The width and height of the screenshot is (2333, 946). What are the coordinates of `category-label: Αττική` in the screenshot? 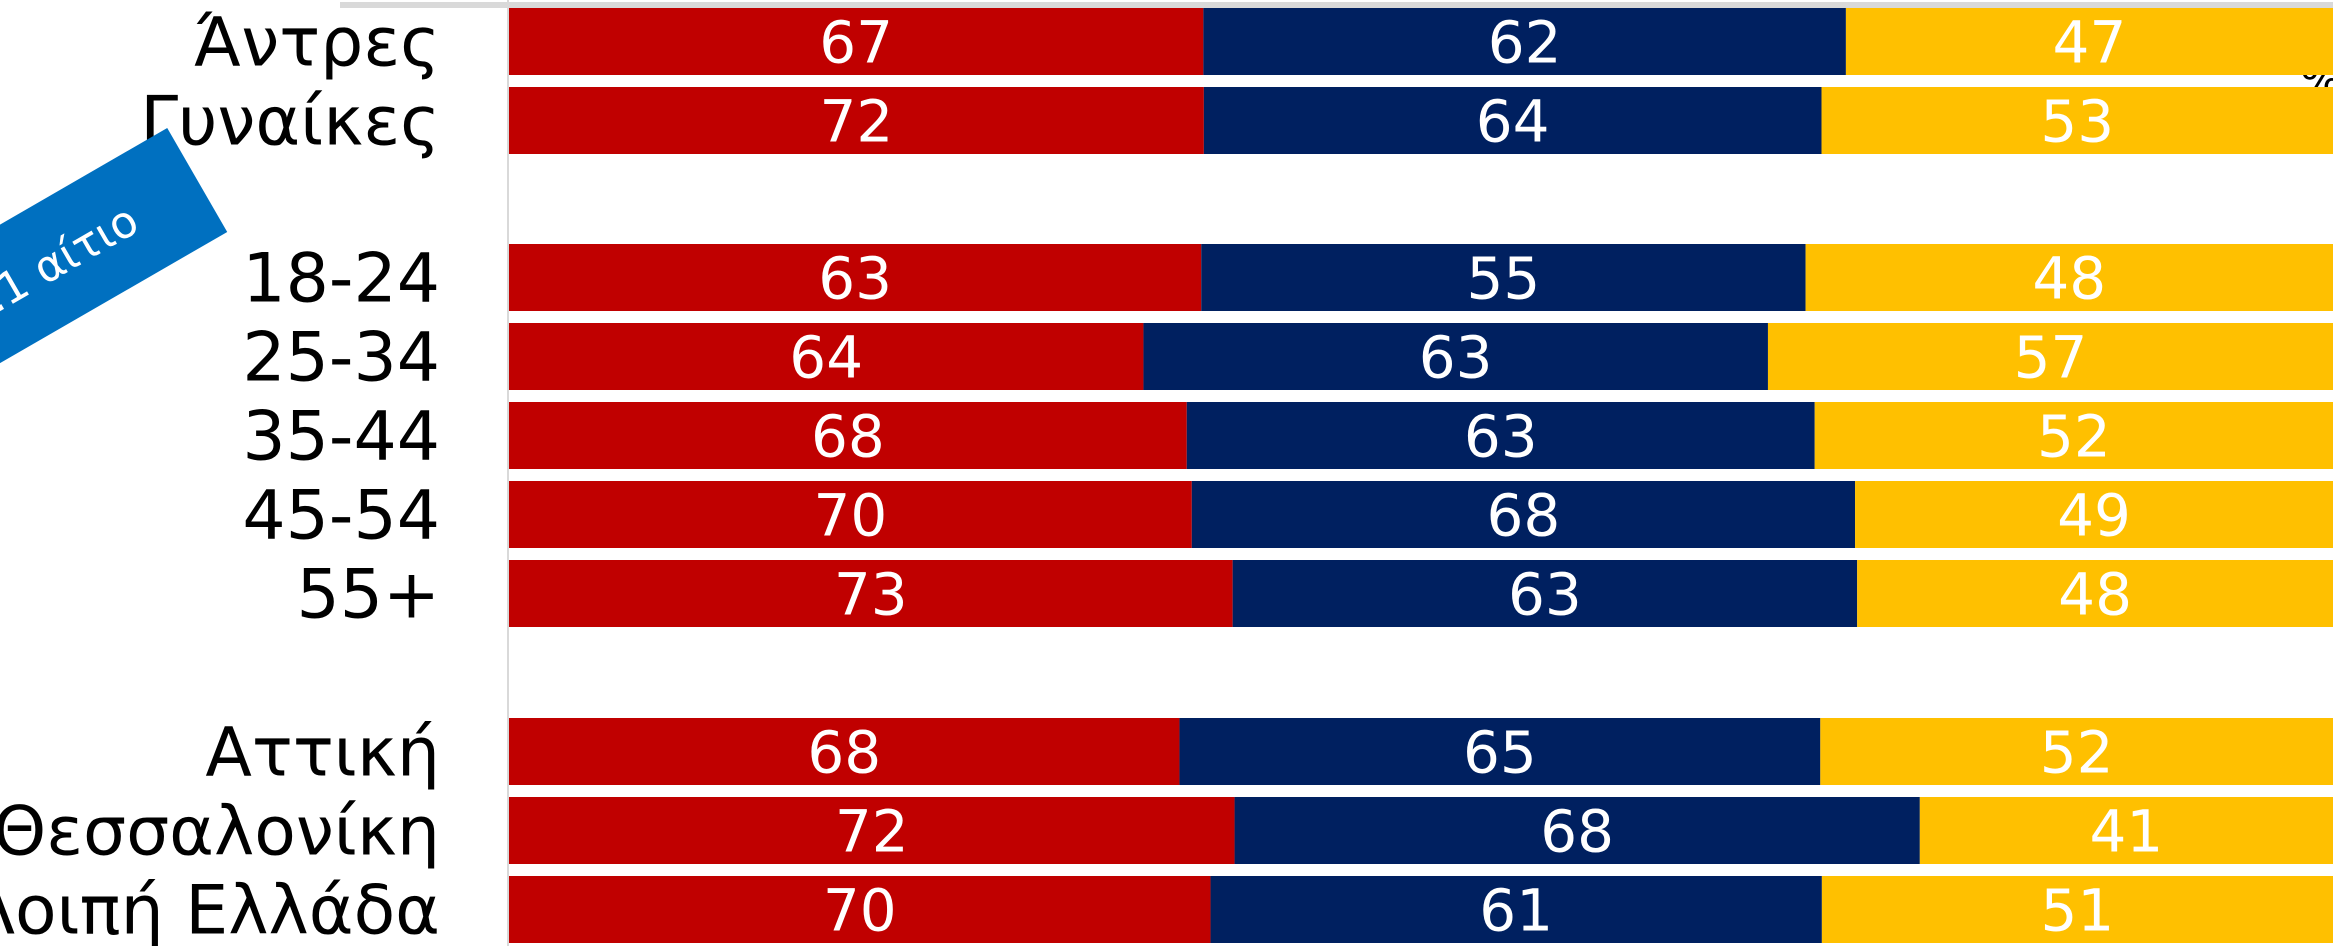 It's located at (322, 753).